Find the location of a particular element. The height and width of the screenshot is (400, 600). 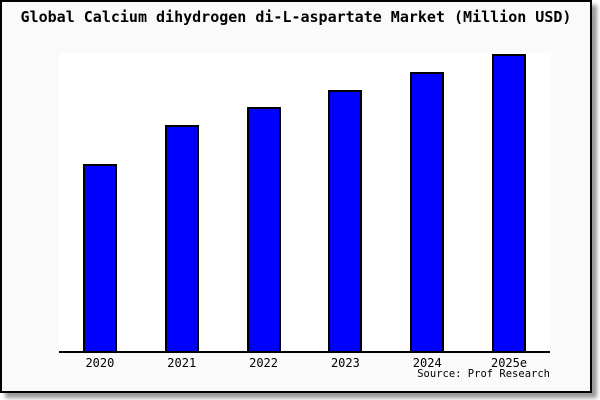

bar-2025e is located at coordinates (509, 202).